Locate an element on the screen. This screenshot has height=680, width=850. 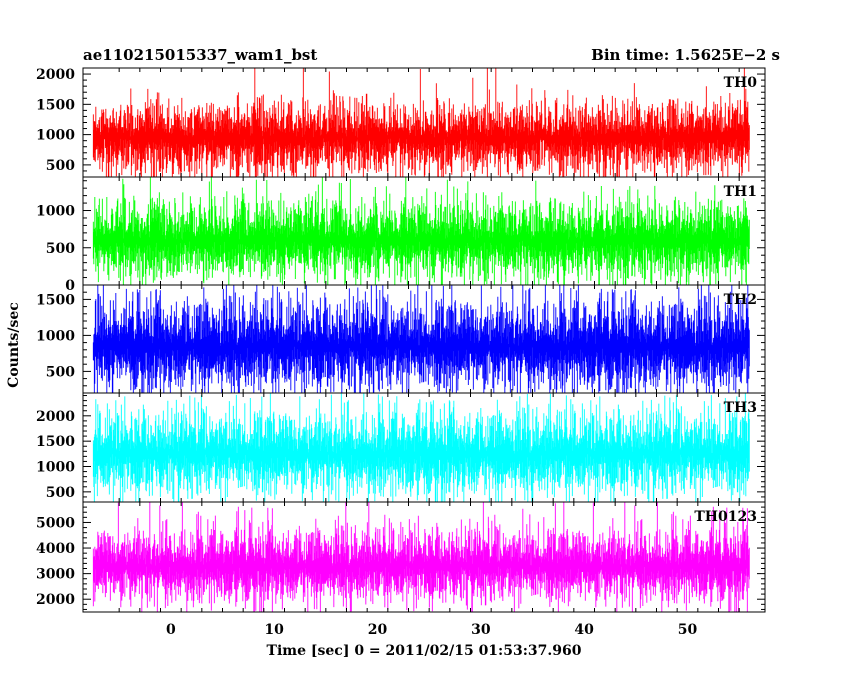
y-tick-label: 0 is located at coordinates (70, 286).